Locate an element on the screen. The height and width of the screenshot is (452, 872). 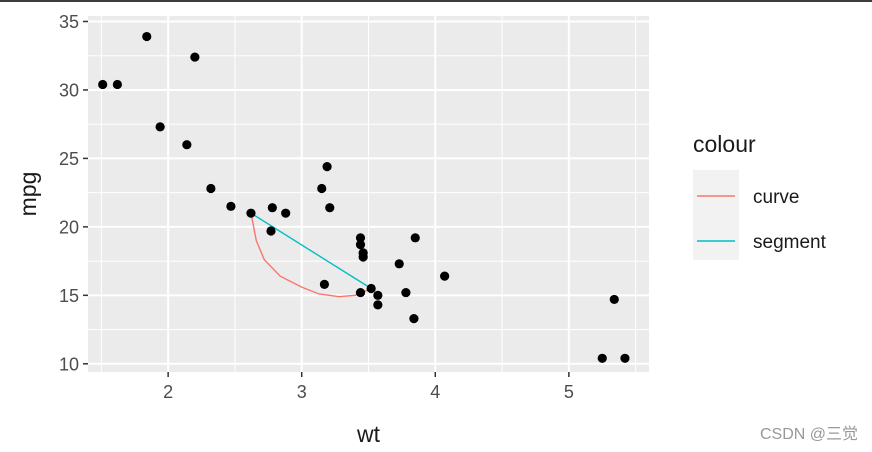
legend-label-segment: segment is located at coordinates (790, 242).